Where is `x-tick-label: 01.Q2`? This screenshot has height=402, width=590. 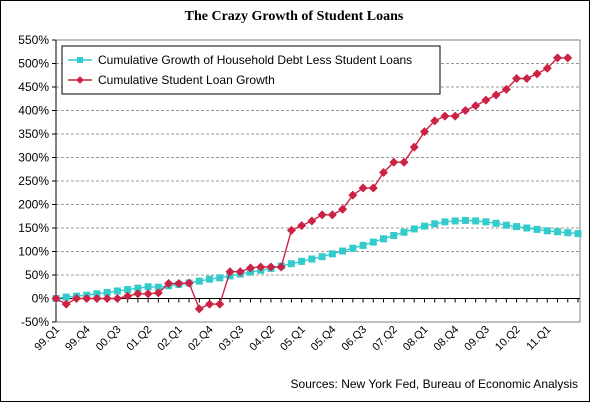 x-tick-label: 01.Q2 is located at coordinates (140, 339).